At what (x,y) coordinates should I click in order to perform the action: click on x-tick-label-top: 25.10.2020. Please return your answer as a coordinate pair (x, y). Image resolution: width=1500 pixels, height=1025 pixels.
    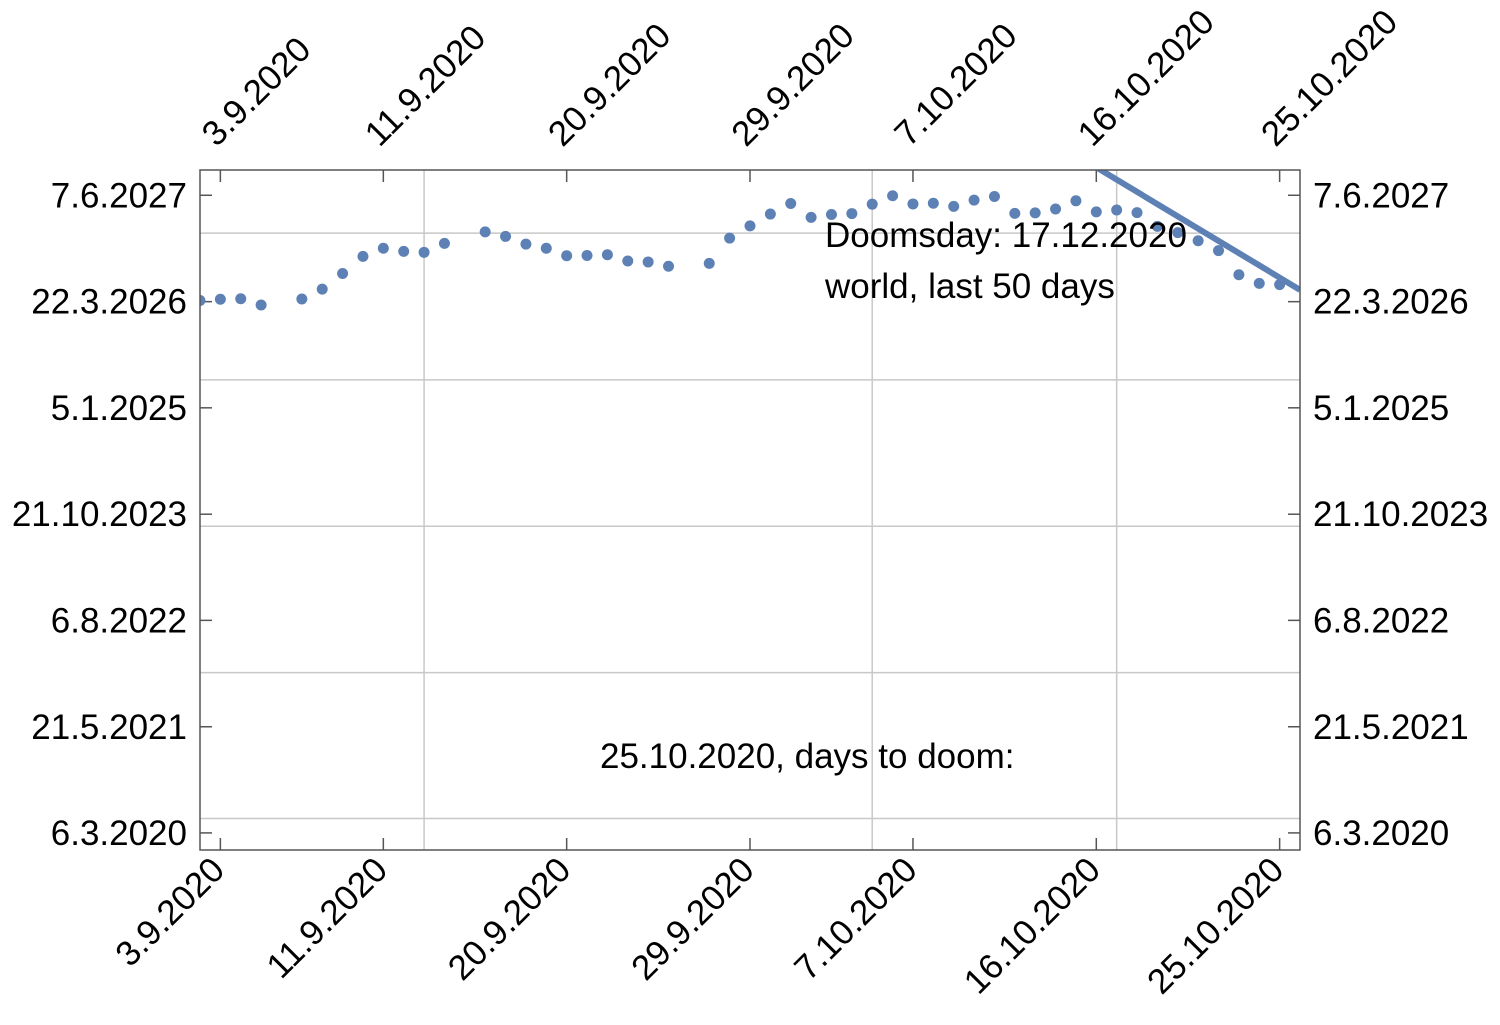
    Looking at the image, I should click on (1329, 77).